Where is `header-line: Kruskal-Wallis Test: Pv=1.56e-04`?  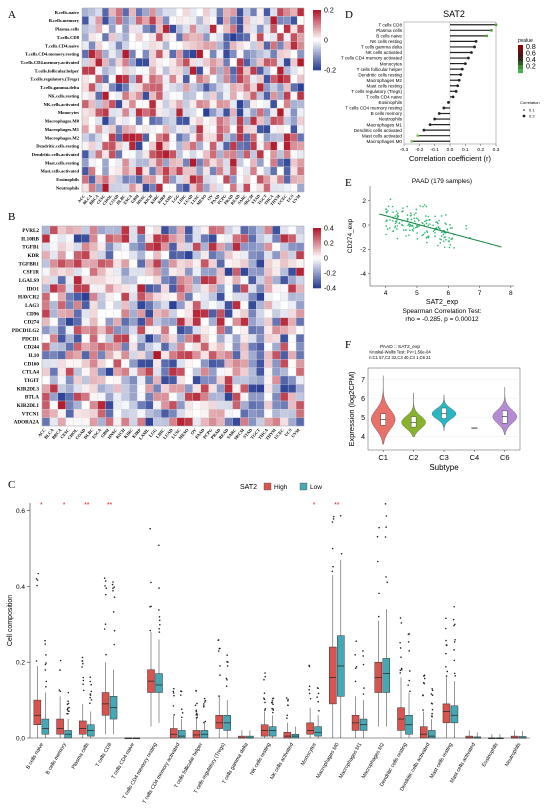 header-line: Kruskal-Wallis Test: Pv=1.56e-04 is located at coordinates (400, 352).